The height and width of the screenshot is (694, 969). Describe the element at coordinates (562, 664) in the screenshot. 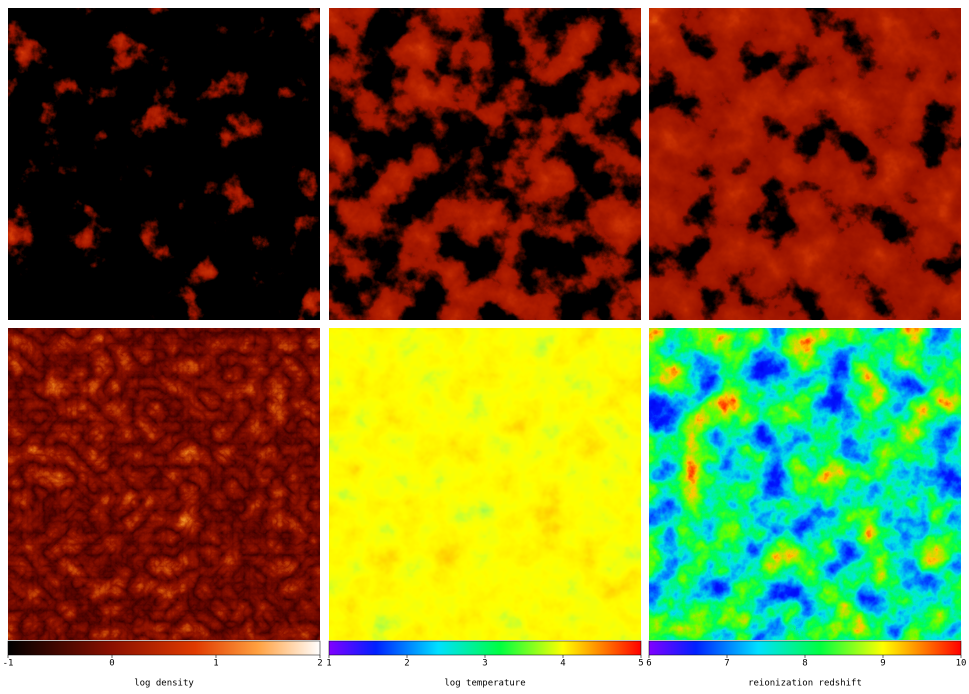

I see `tick-label: 4` at that location.